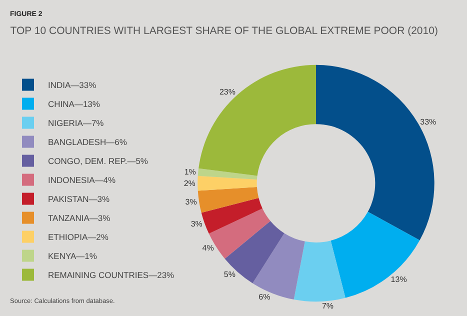 The width and height of the screenshot is (467, 316). What do you see at coordinates (224, 31) in the screenshot?
I see `chart-title: TOP 10 COUNTRIES WITH LARGEST SHARE OF THE GLOBAL EXTREME POOR (2010)` at bounding box center [224, 31].